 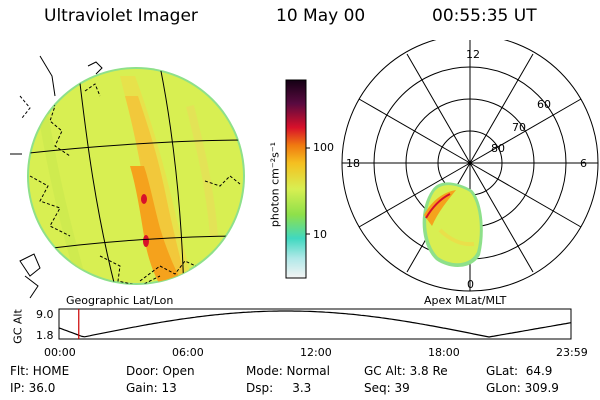 What do you see at coordinates (320, 234) in the screenshot?
I see `colorbar-tick-10: 10` at bounding box center [320, 234].